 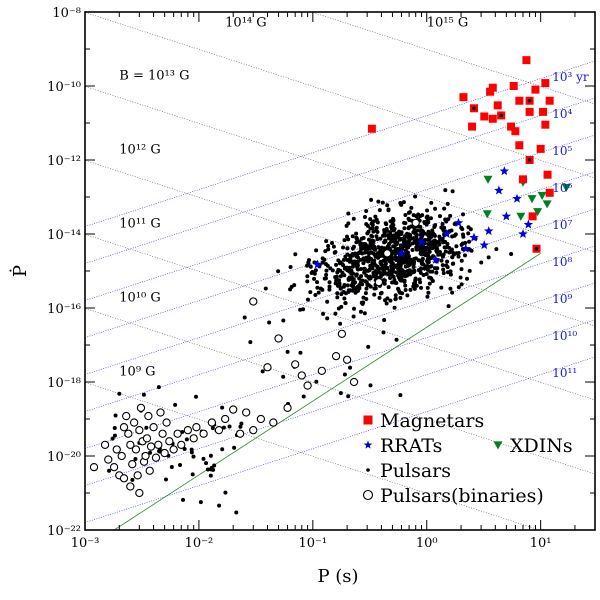 What do you see at coordinates (562, 225) in the screenshot?
I see `age-line-label-4: 10⁷` at bounding box center [562, 225].